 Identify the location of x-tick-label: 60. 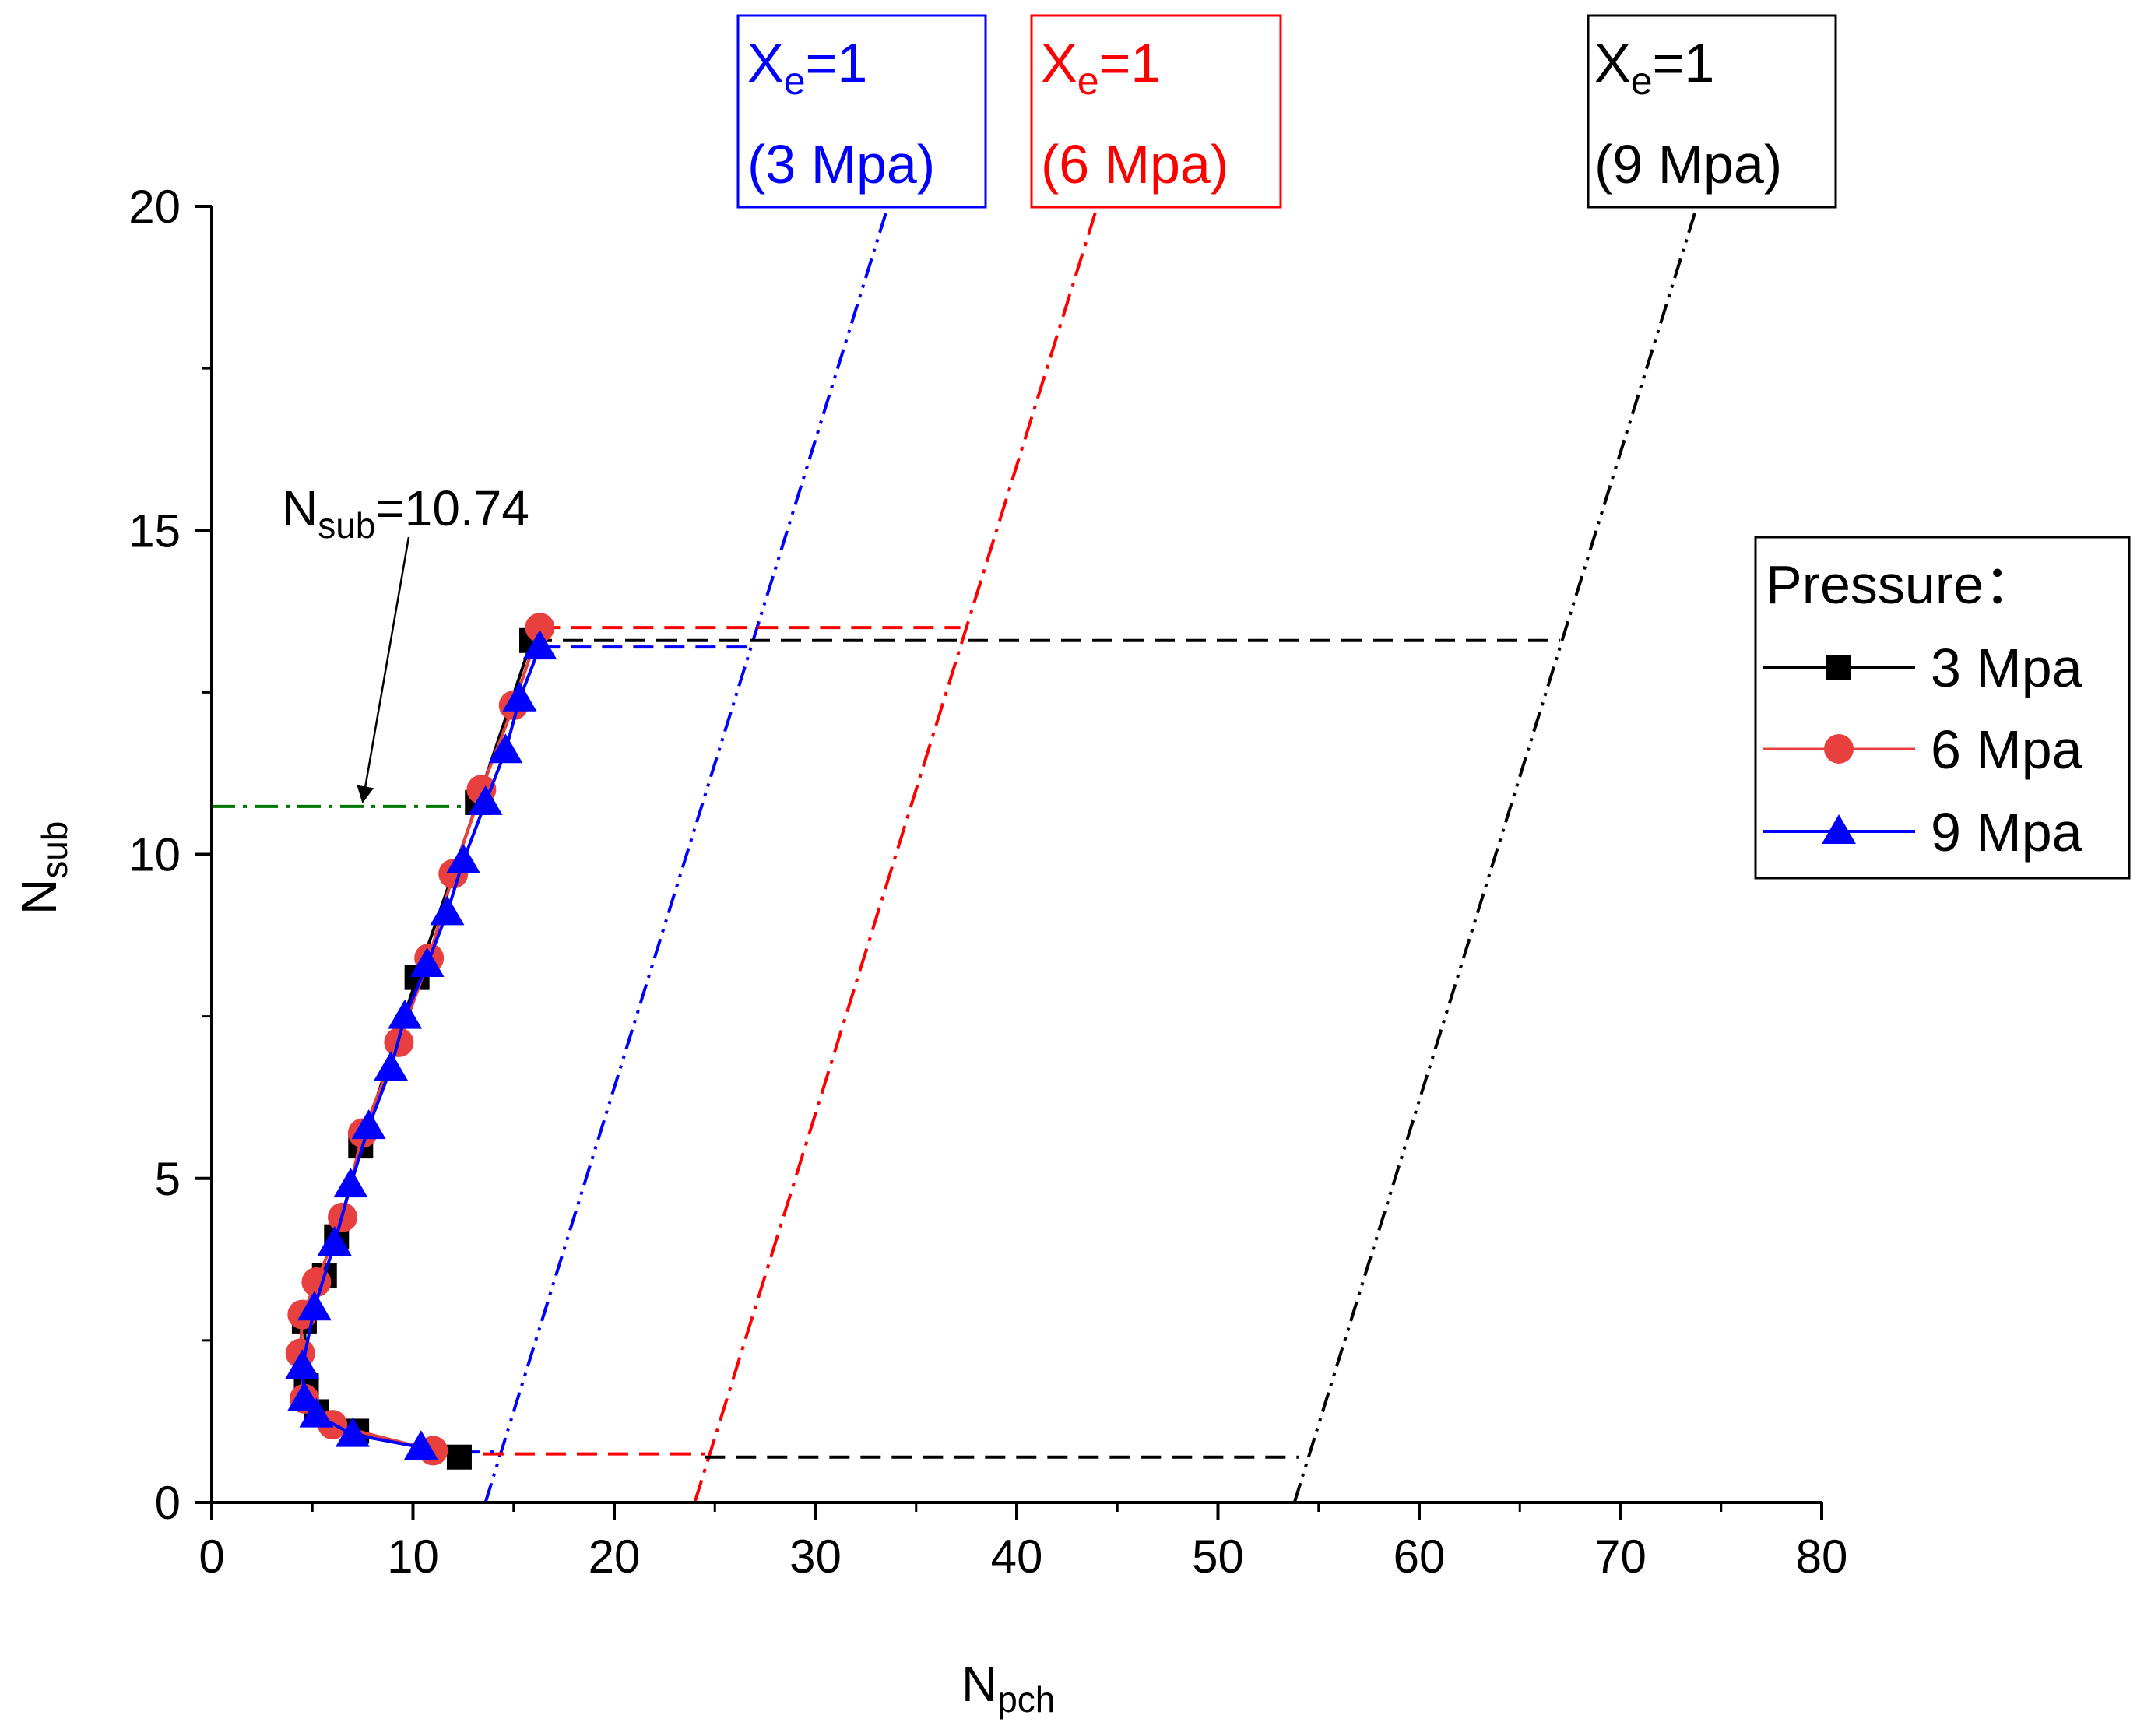
(1420, 1556).